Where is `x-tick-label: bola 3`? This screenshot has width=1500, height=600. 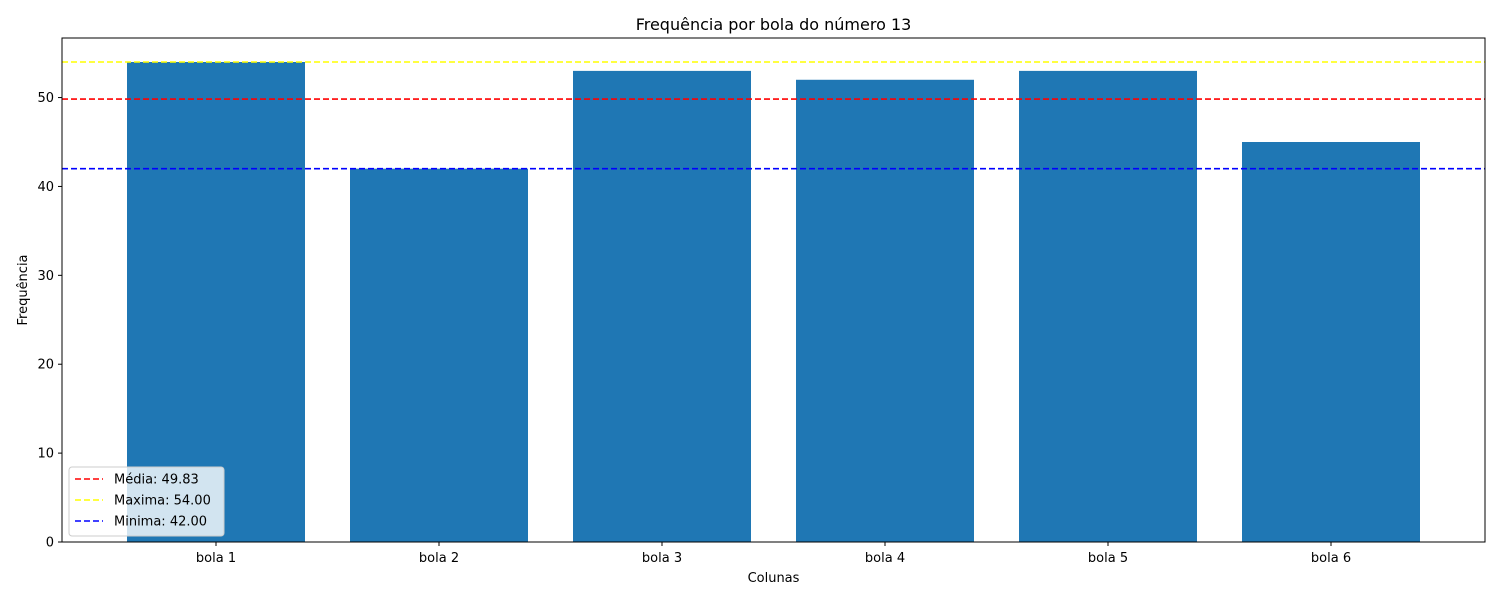
x-tick-label: bola 3 is located at coordinates (662, 558).